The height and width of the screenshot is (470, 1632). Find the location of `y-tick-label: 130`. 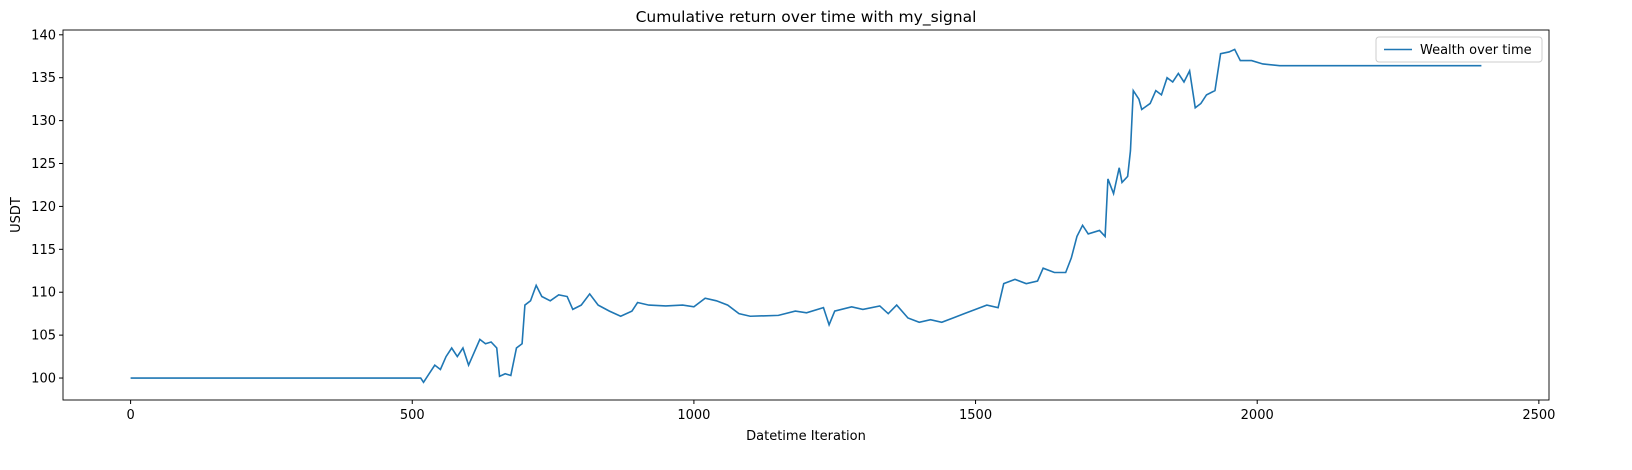

y-tick-label: 130 is located at coordinates (43, 121).